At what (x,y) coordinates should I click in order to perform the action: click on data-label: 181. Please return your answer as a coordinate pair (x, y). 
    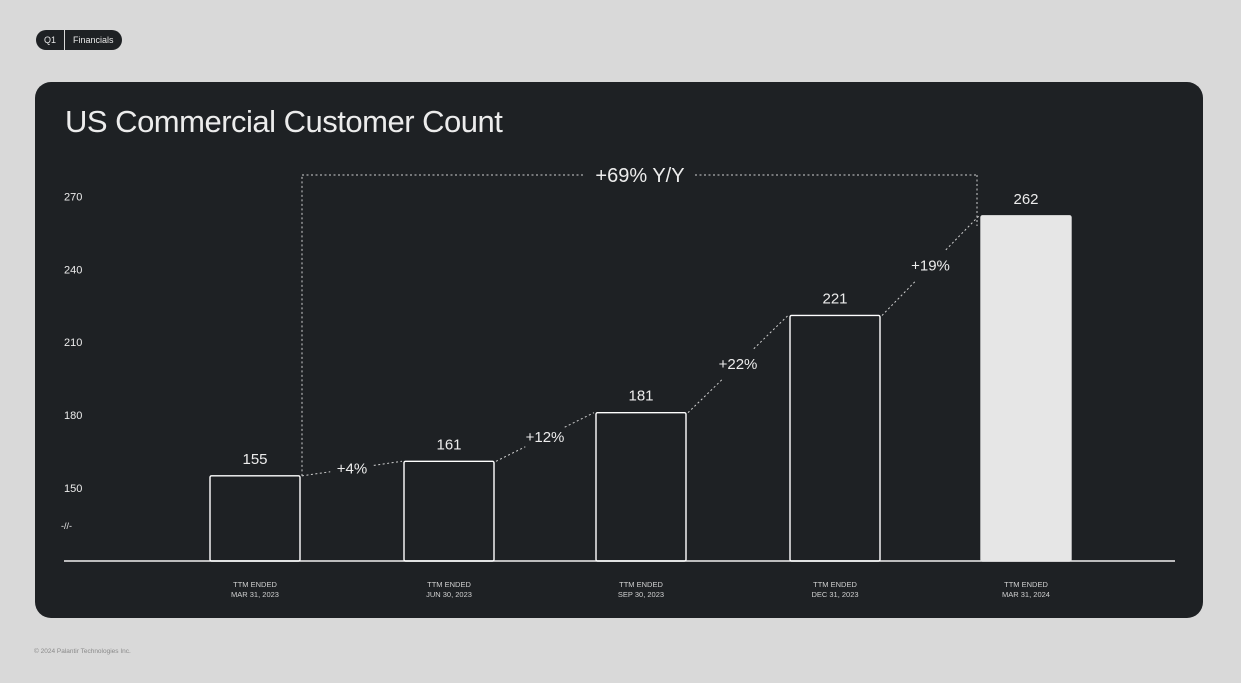
    Looking at the image, I should click on (640, 396).